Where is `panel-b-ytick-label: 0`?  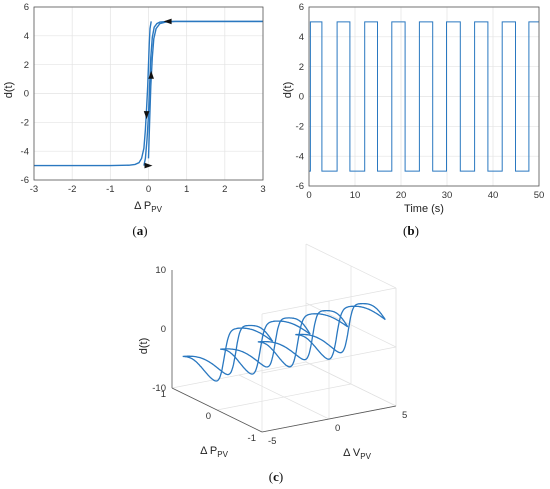
panel-b-ytick-label: 0 is located at coordinates (301, 97).